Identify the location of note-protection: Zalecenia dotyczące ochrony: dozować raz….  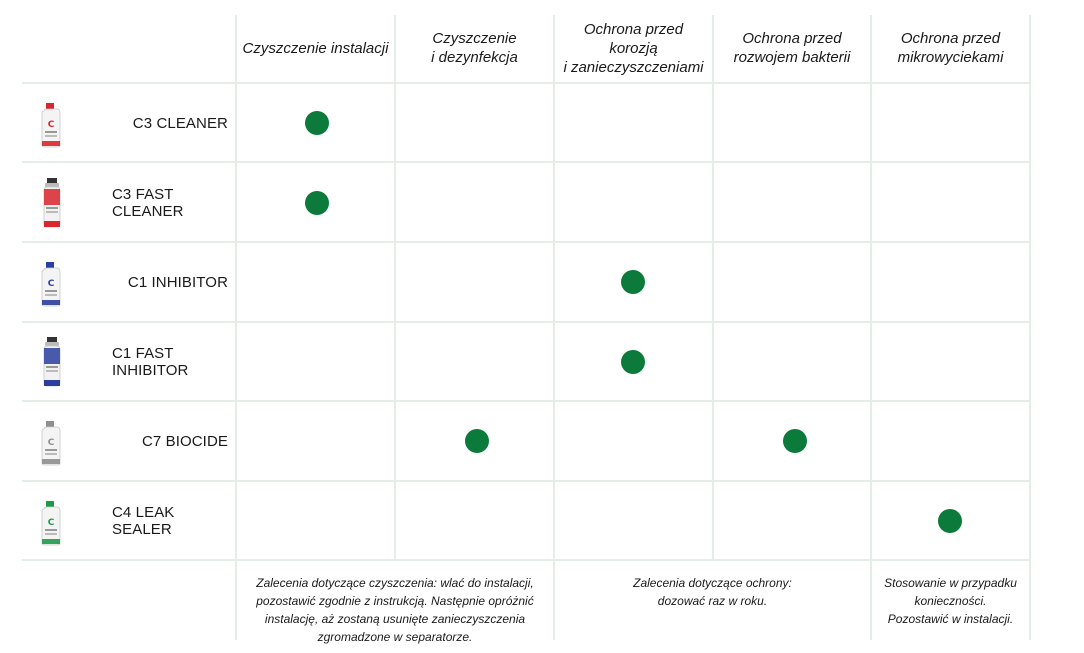
(712, 592).